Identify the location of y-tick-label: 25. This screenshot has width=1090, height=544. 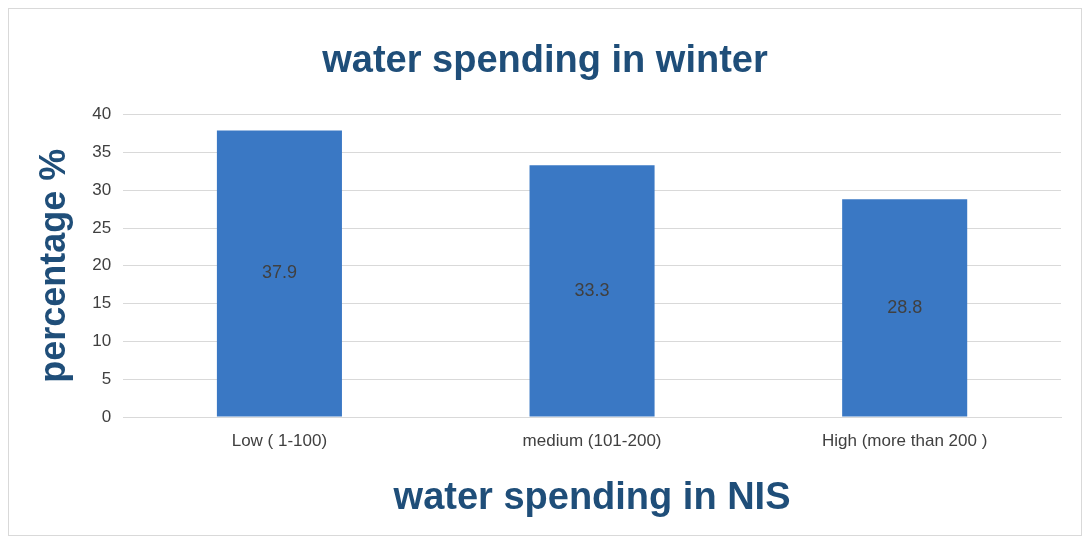
(102, 227).